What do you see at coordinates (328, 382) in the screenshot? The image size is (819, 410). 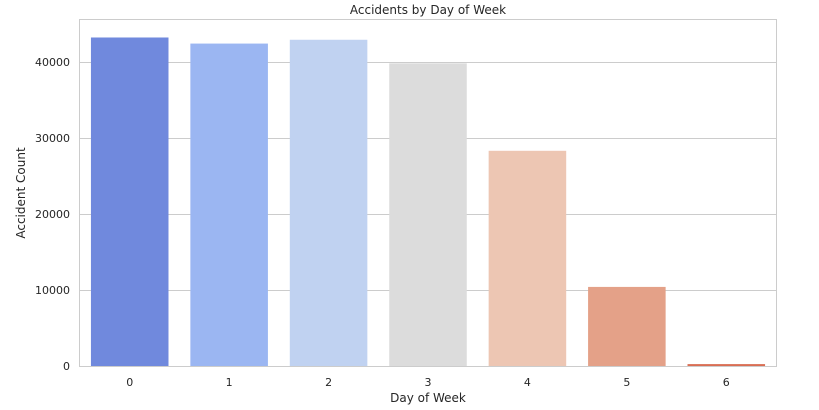 I see `x-tick-label: 2` at bounding box center [328, 382].